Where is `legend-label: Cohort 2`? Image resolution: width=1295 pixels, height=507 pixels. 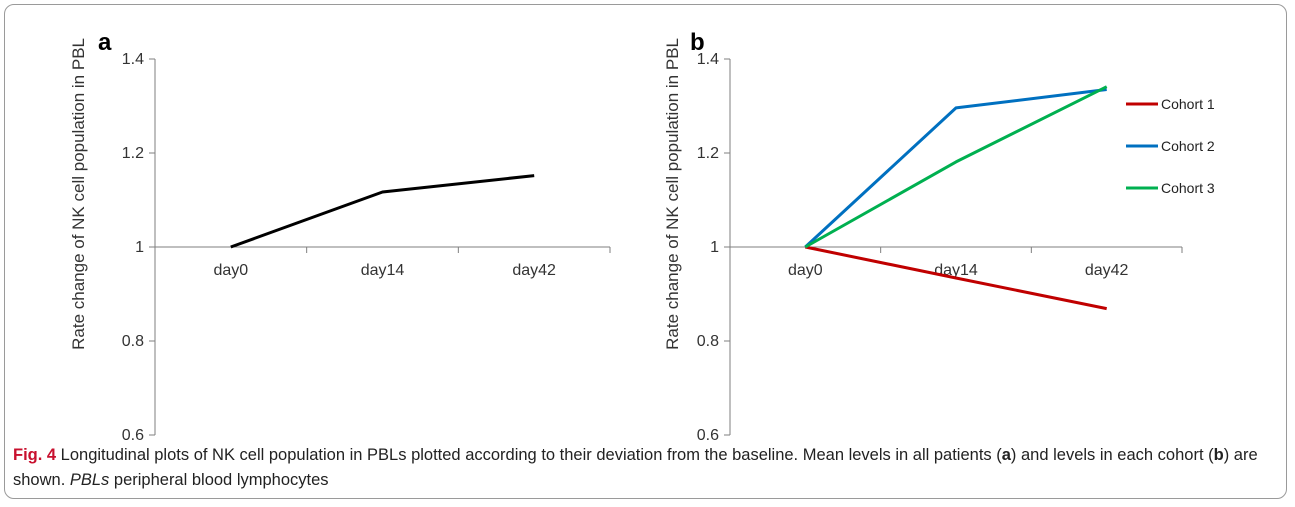 legend-label: Cohort 2 is located at coordinates (1188, 146).